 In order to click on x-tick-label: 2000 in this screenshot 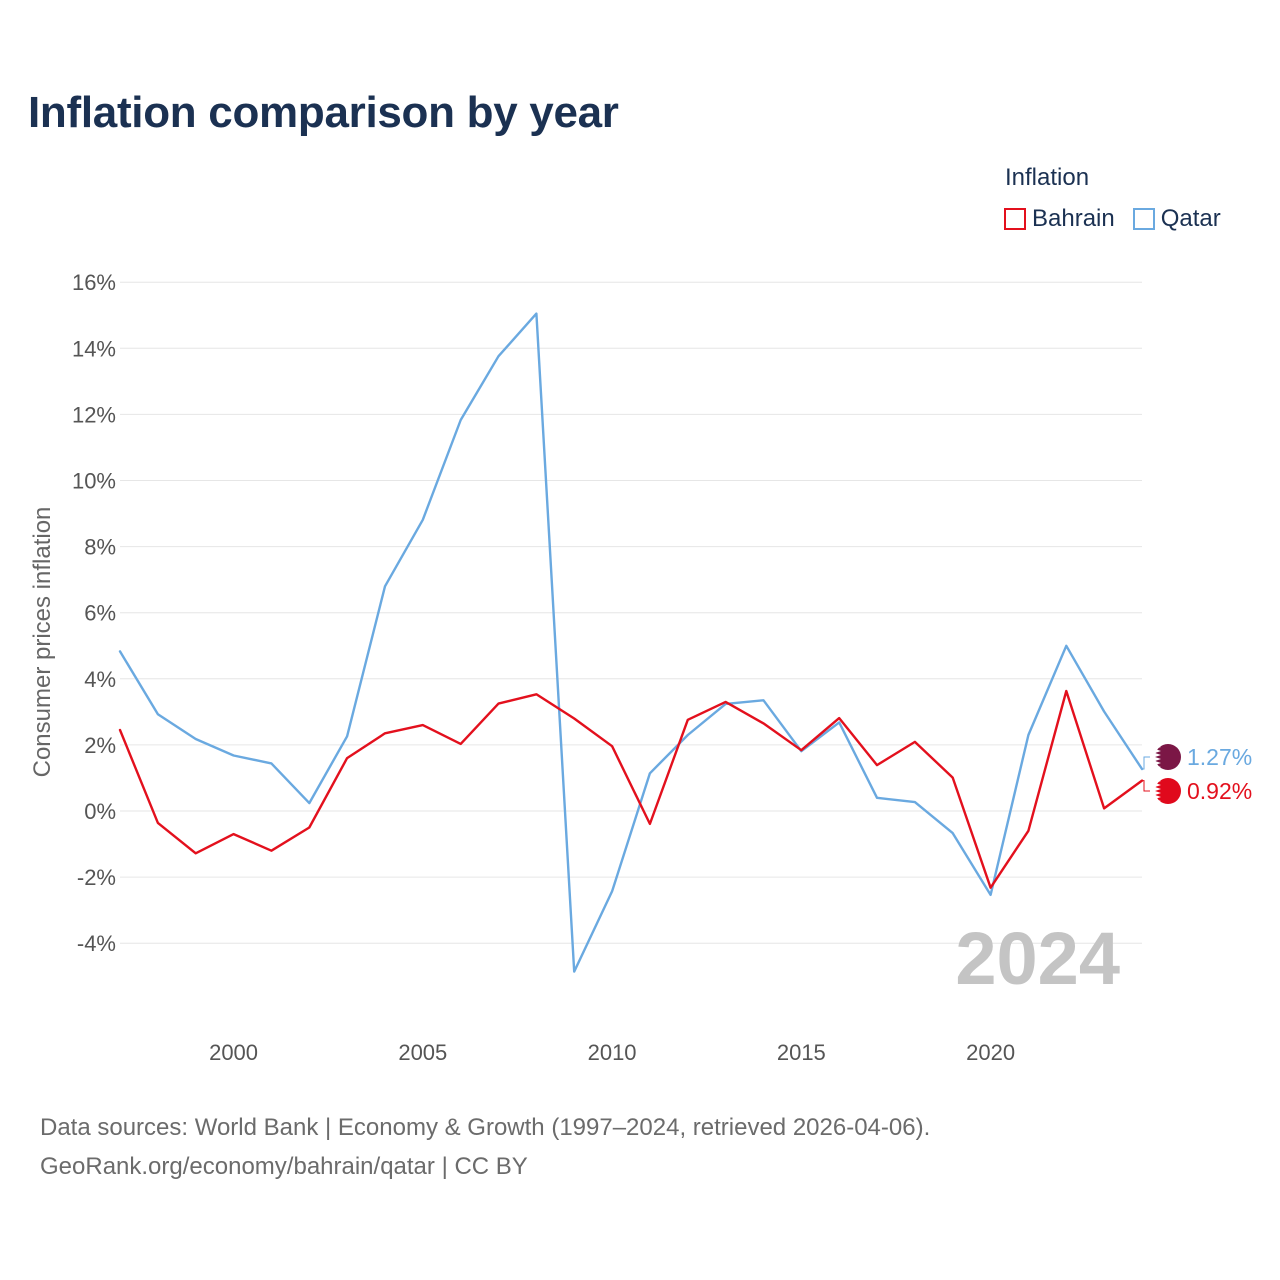, I will do `click(233, 1052)`.